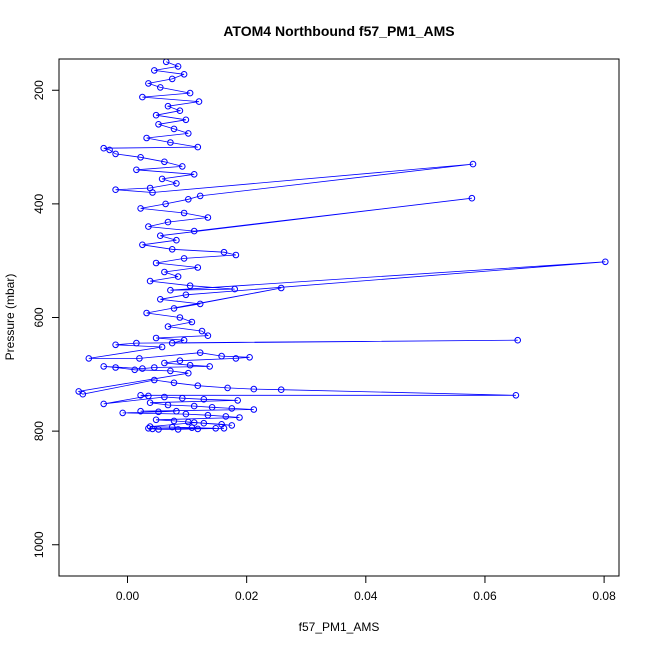 This screenshot has height=650, width=650. Describe the element at coordinates (128, 596) in the screenshot. I see `x-tick-label: 0.00` at that location.